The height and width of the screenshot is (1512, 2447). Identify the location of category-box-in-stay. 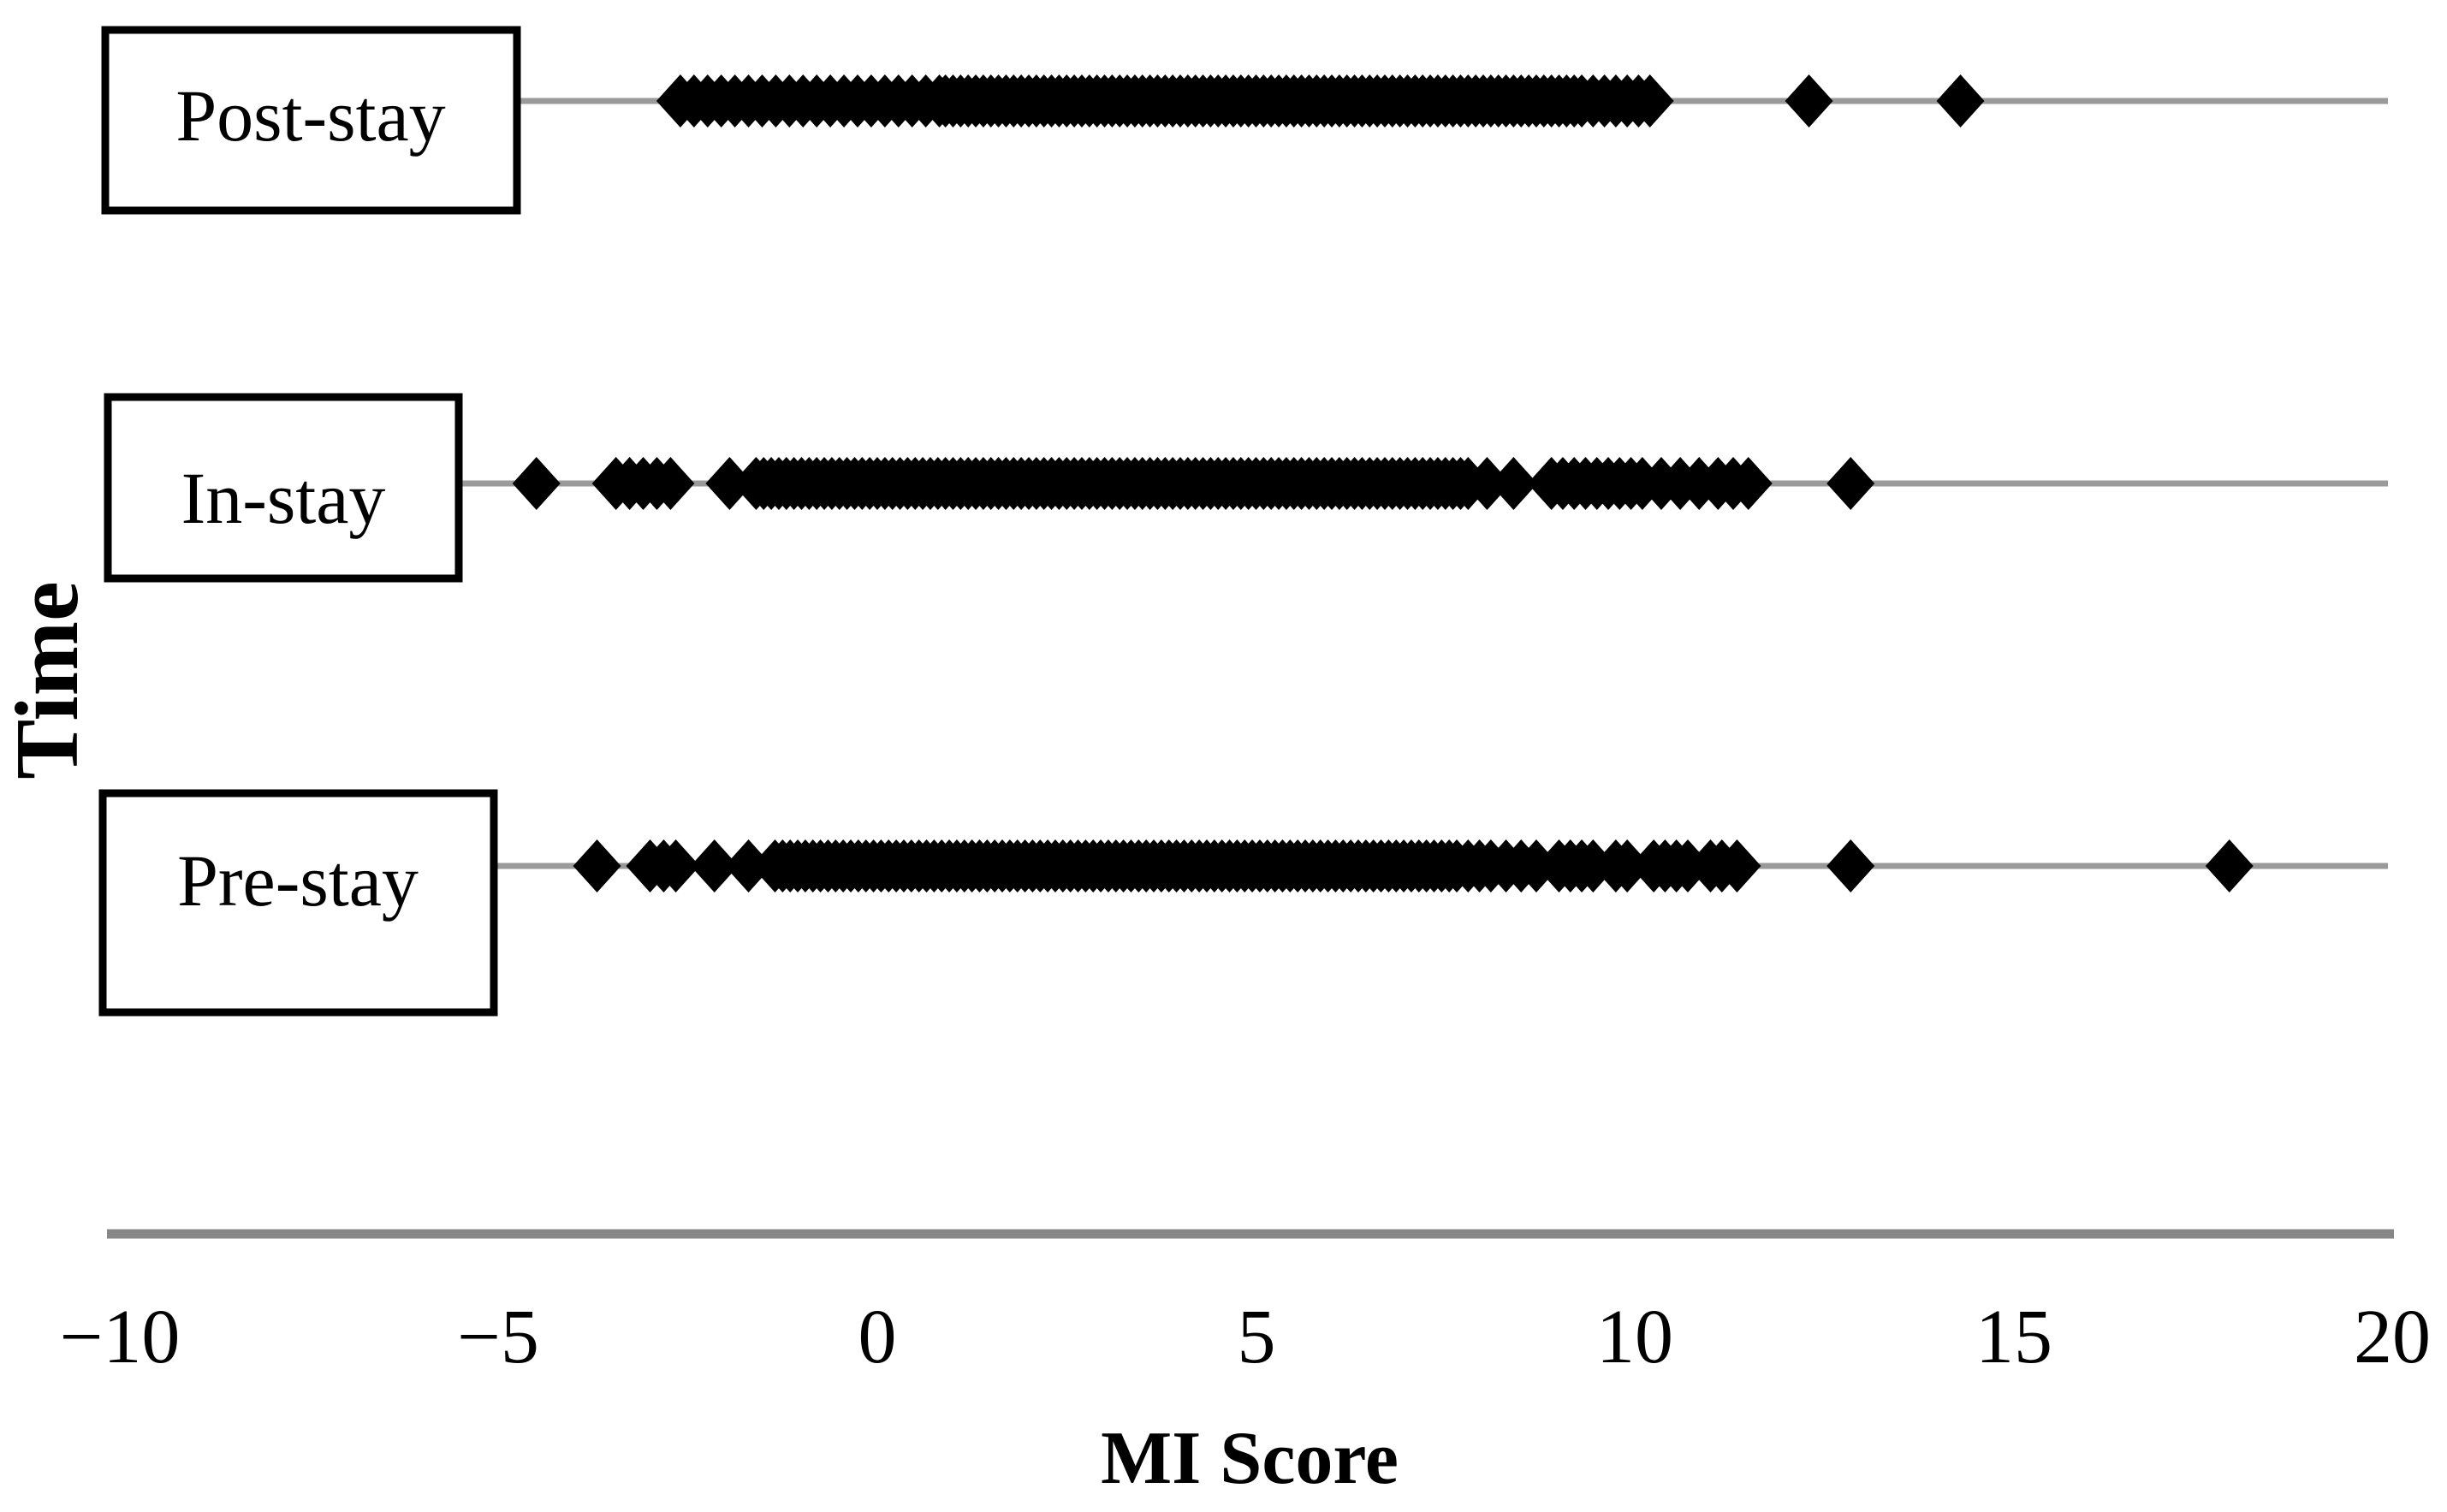
(283, 488).